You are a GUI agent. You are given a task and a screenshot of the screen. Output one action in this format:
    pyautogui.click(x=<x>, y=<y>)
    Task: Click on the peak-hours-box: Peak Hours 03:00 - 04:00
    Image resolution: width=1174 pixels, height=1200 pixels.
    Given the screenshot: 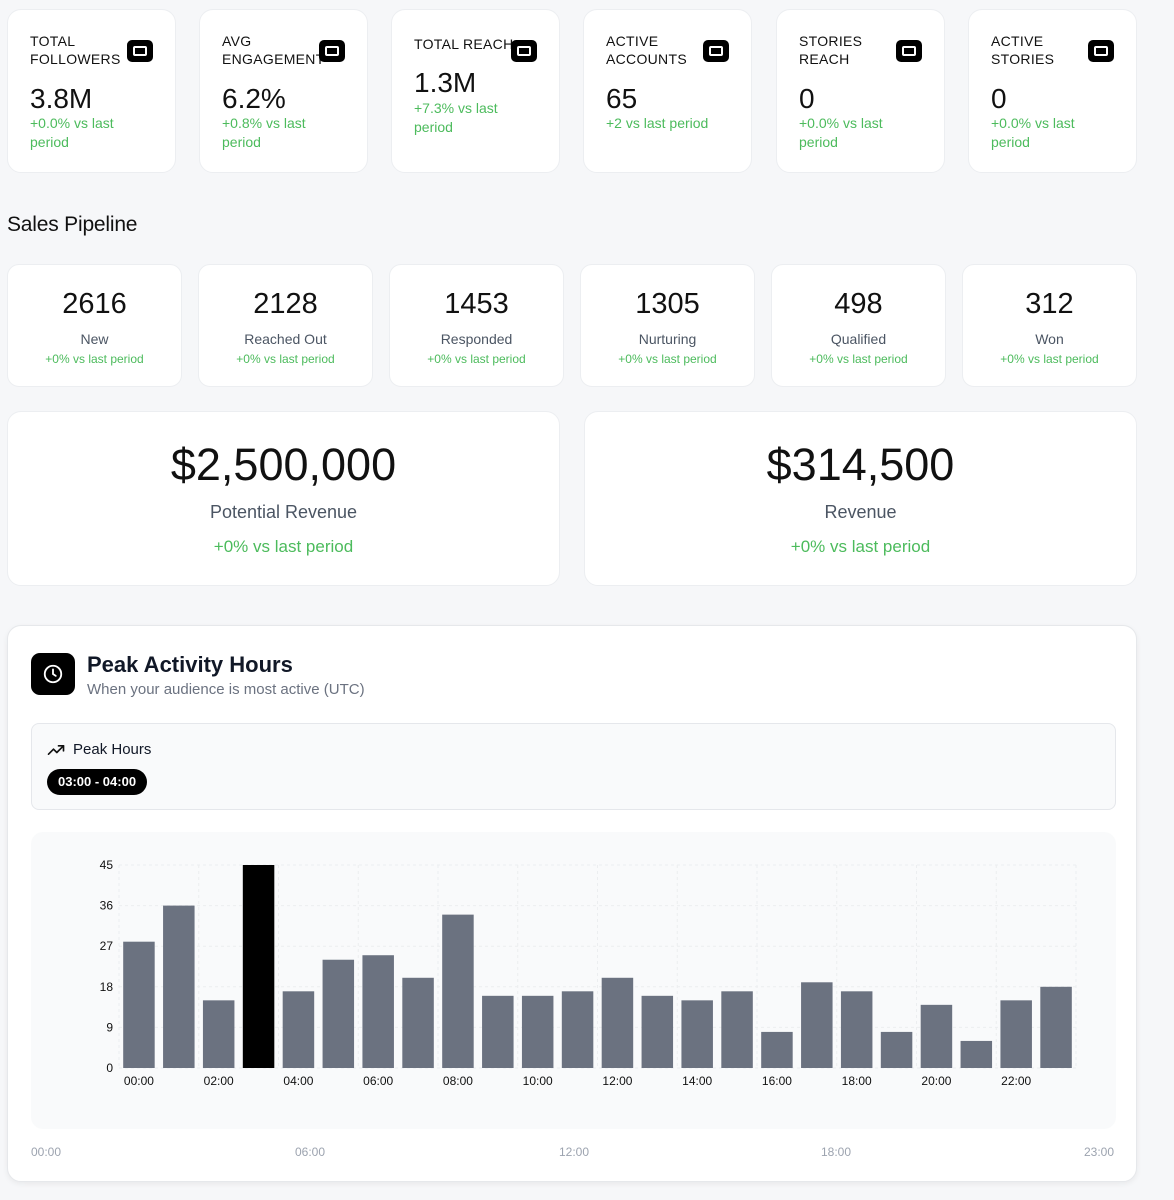 What is the action you would take?
    pyautogui.click(x=573, y=766)
    